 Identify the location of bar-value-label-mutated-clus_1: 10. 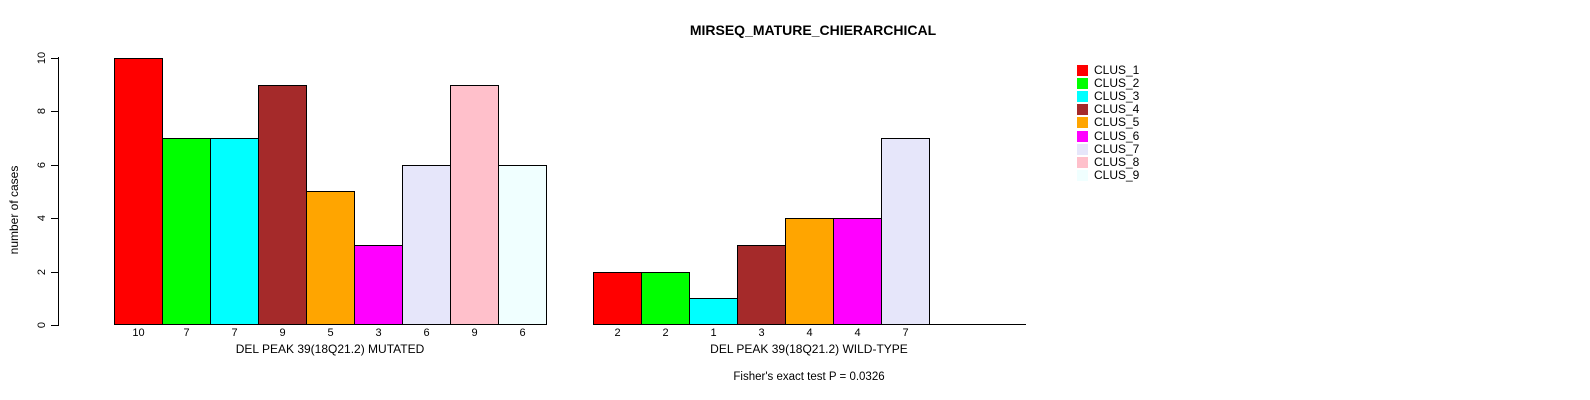
(138, 333).